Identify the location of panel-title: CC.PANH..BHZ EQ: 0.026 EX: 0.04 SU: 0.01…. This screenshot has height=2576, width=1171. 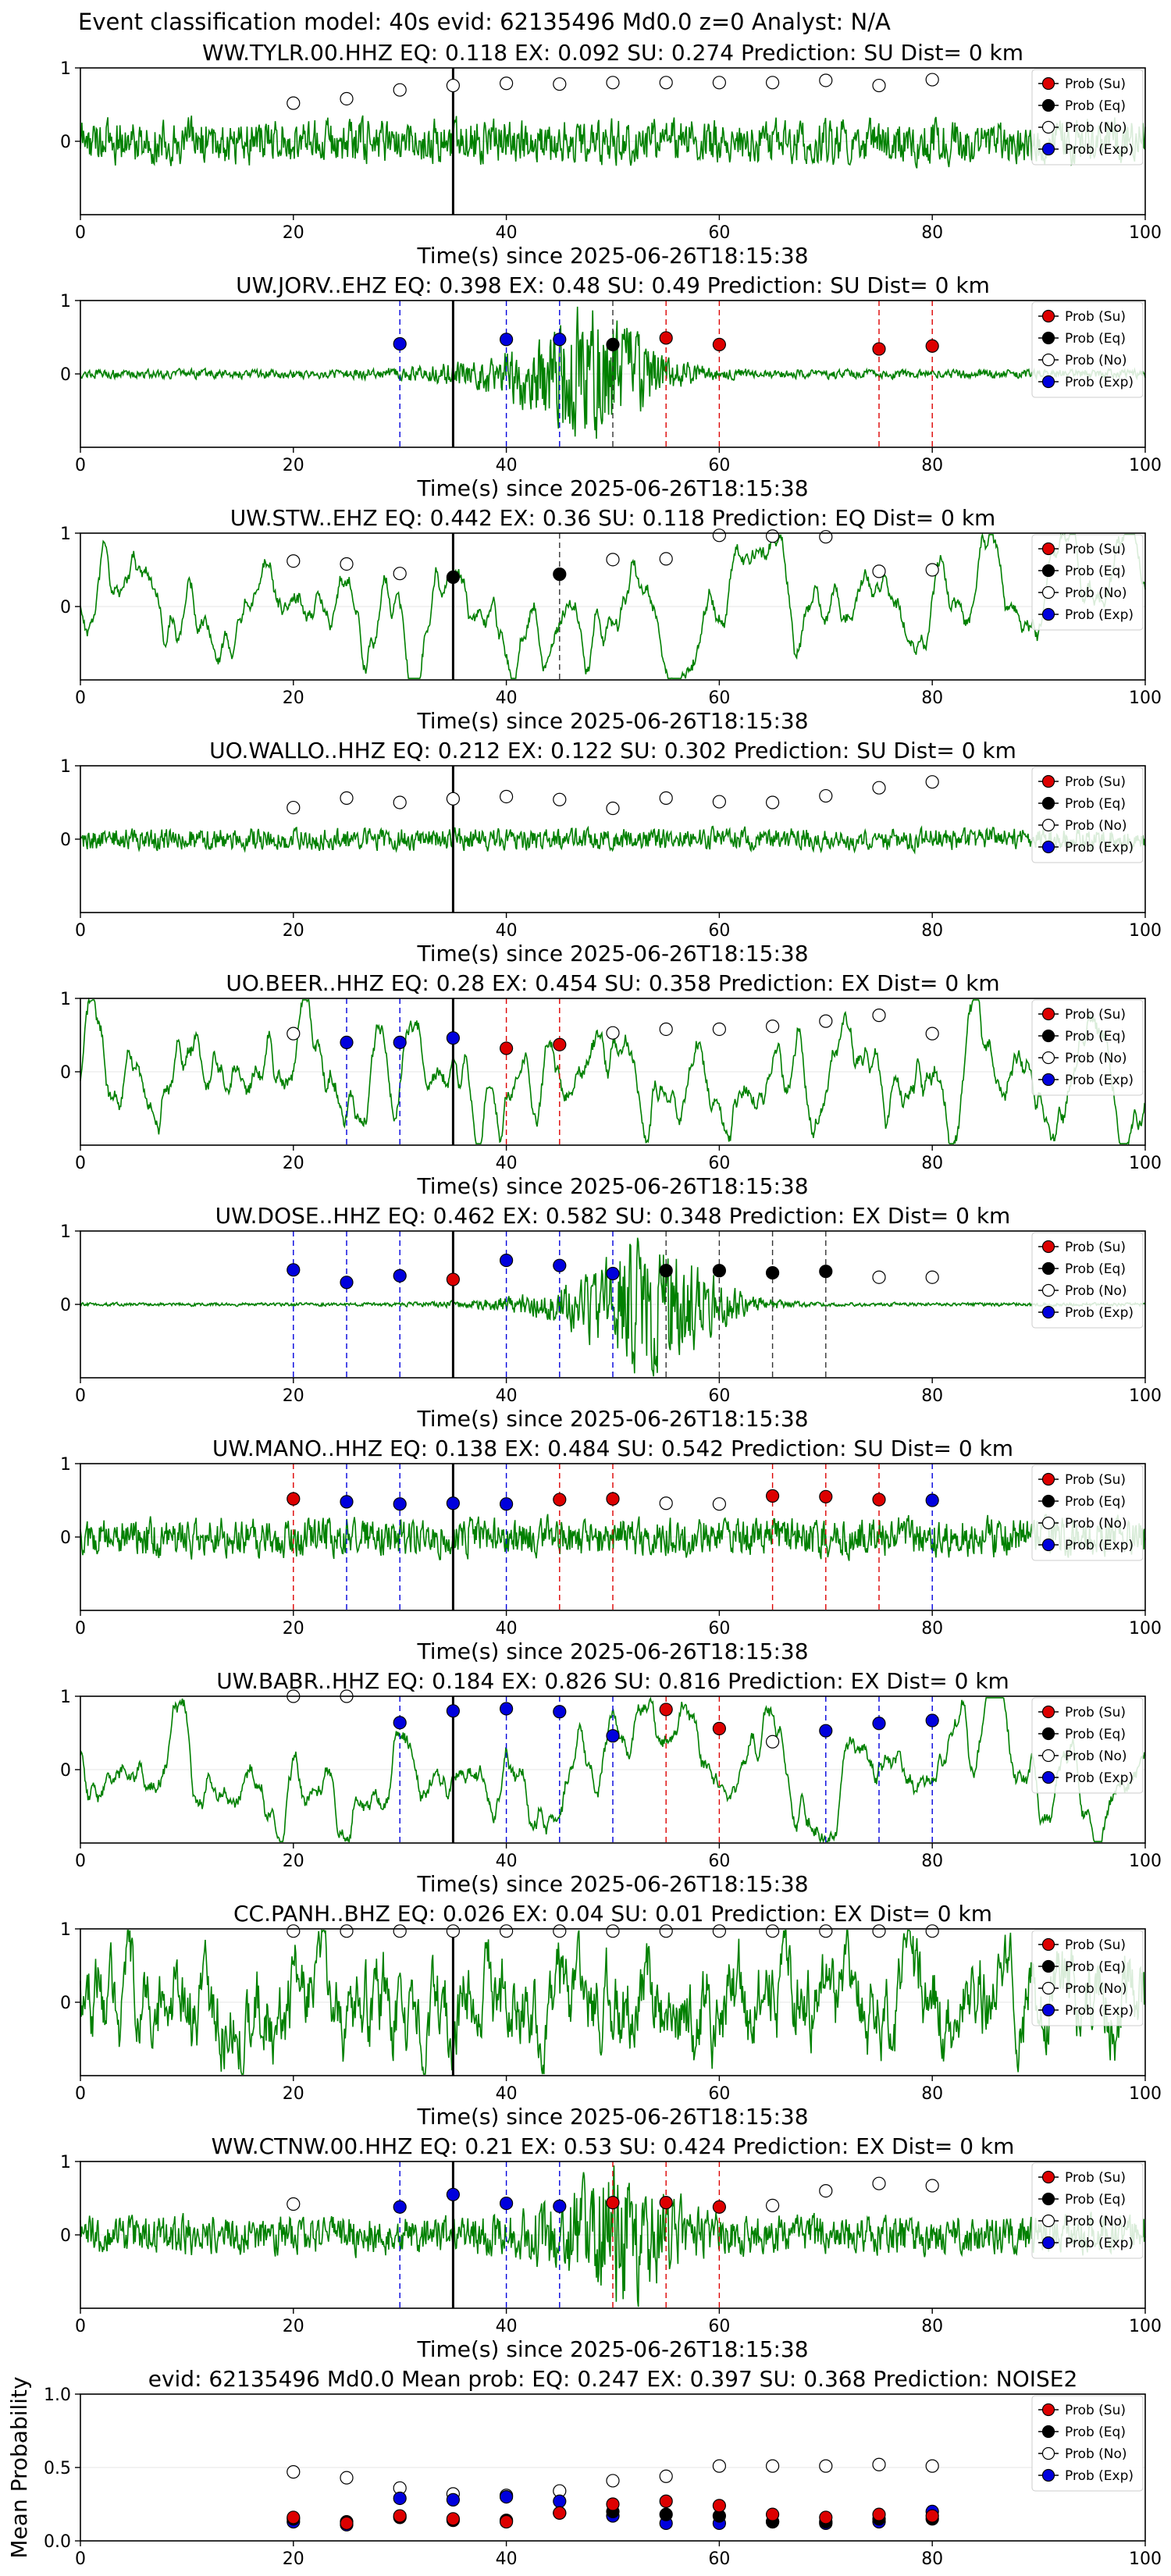
(612, 1914).